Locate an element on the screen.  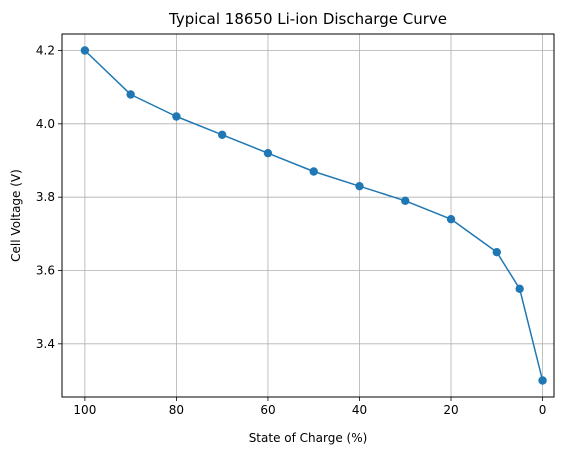
y-axis-label: Cell Voltage (V) is located at coordinates (16, 215).